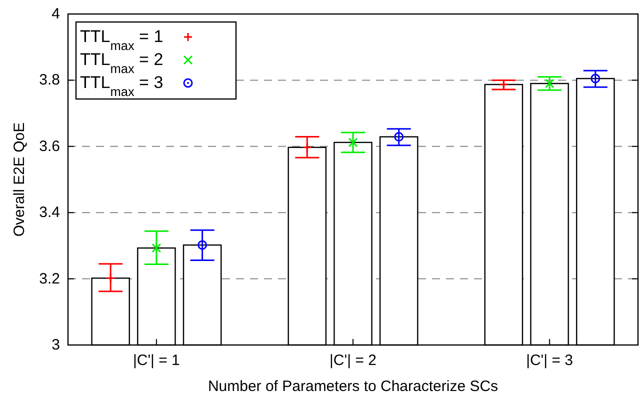 This screenshot has height=403, width=642. What do you see at coordinates (49, 279) in the screenshot?
I see `y-tick-label: 3.2` at bounding box center [49, 279].